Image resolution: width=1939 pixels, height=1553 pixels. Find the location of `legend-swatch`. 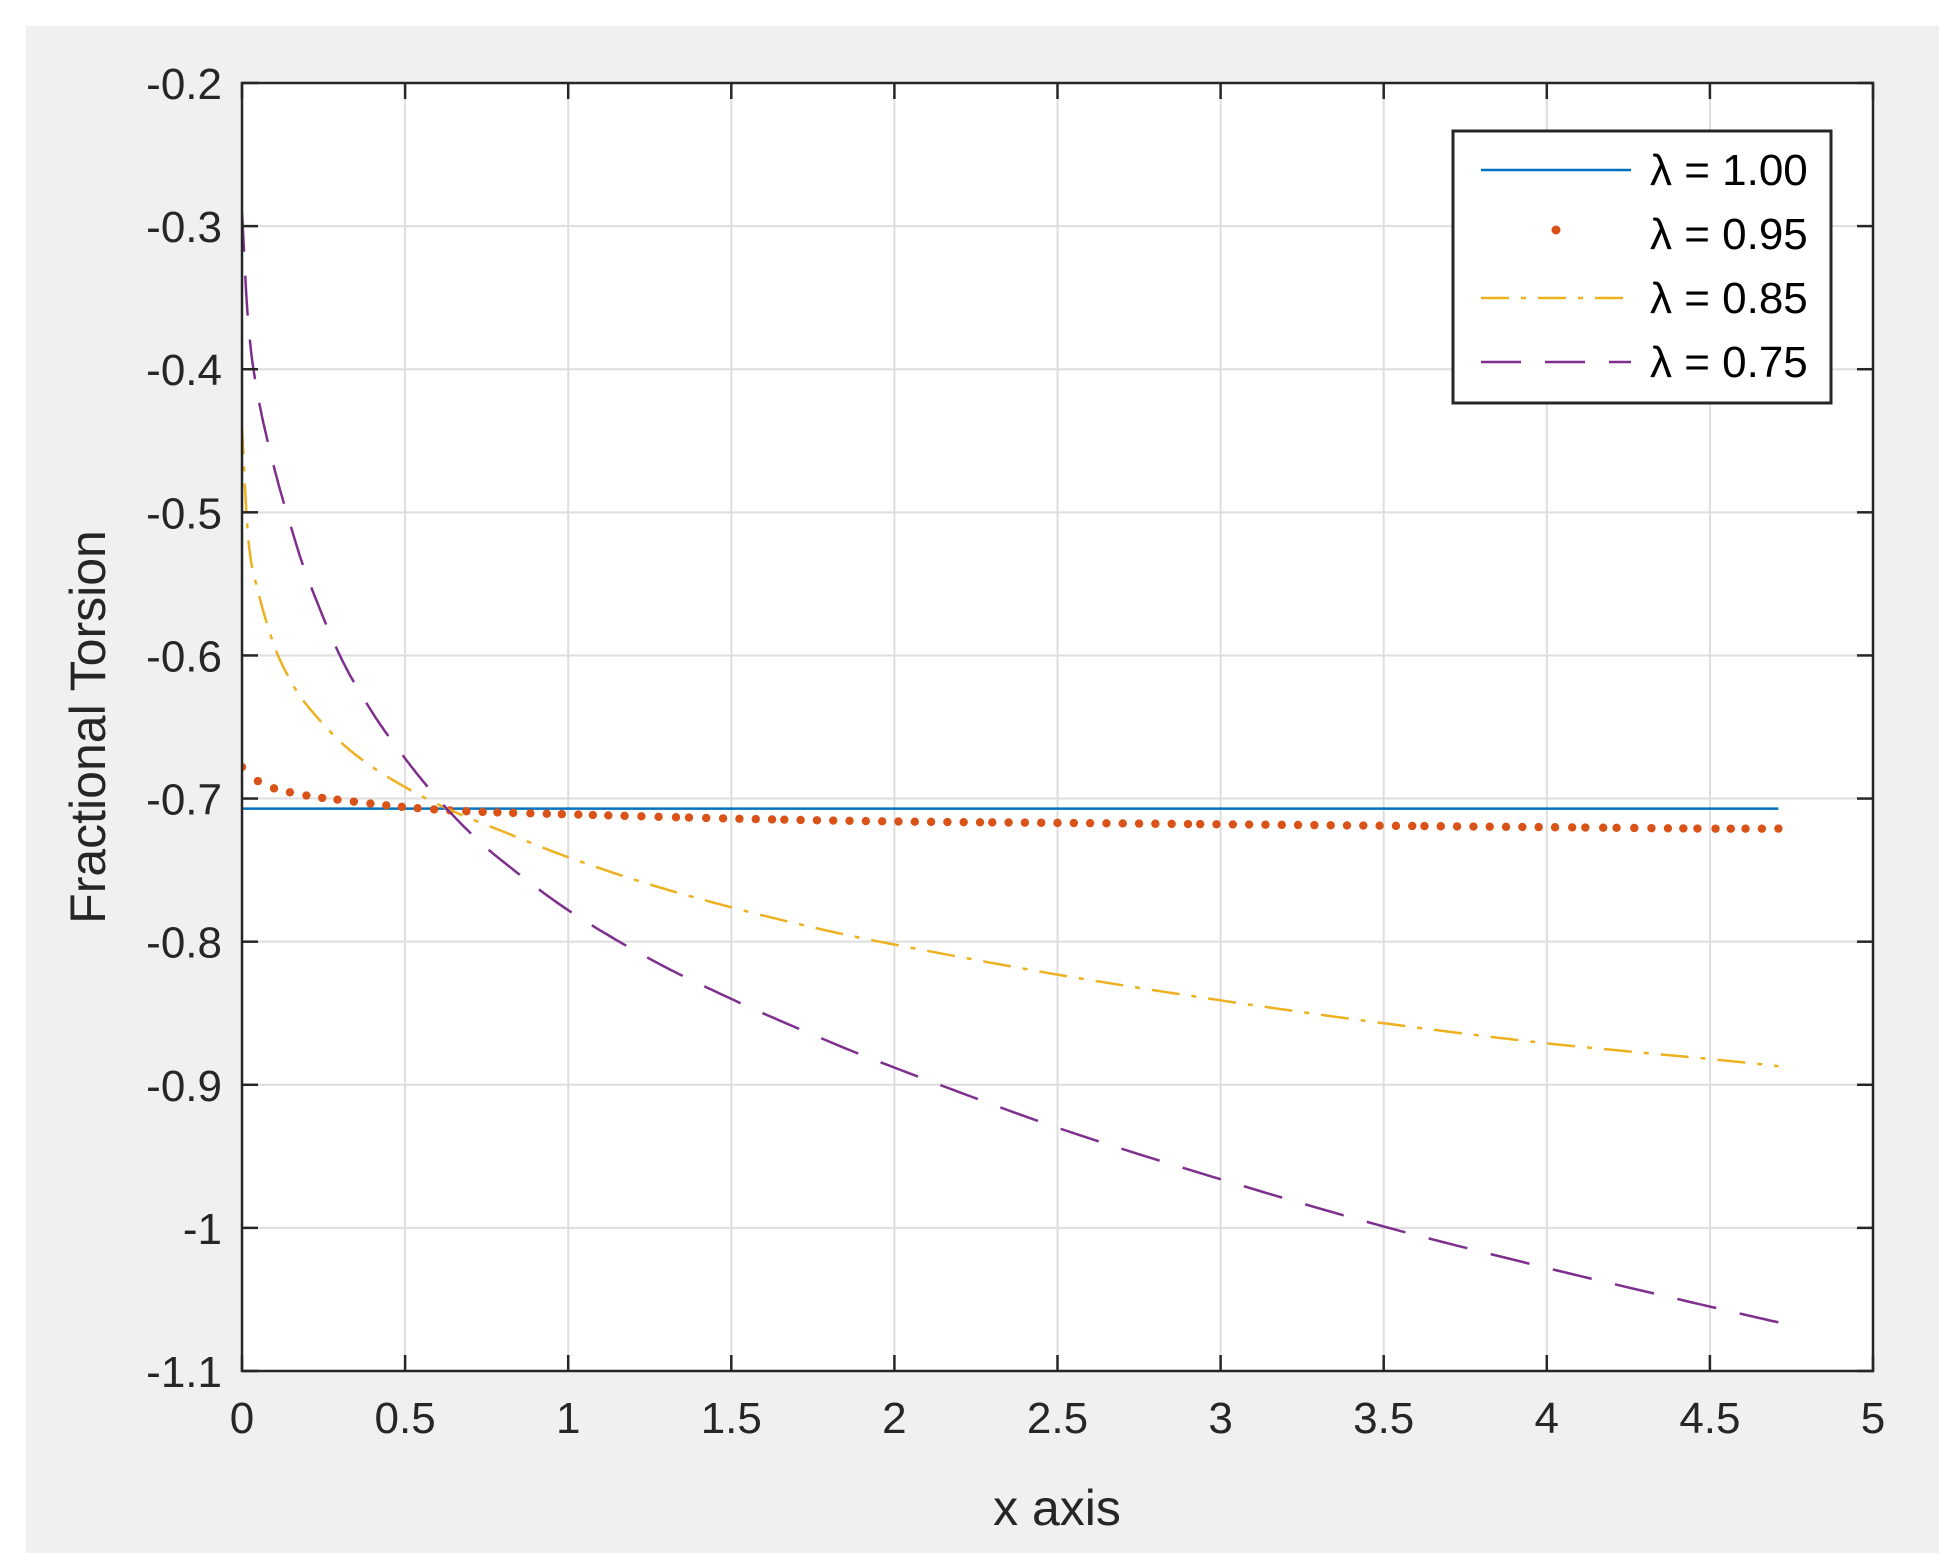

legend-swatch is located at coordinates (1556, 230).